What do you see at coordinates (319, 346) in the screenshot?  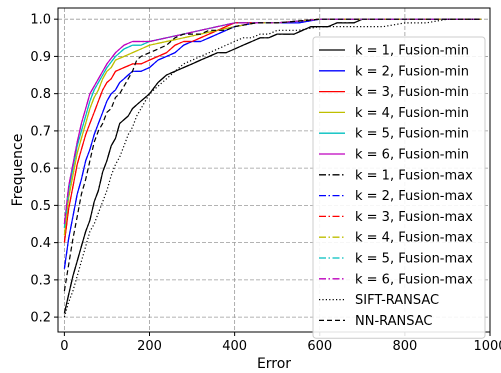 I see `x-tick-label: 600` at bounding box center [319, 346].